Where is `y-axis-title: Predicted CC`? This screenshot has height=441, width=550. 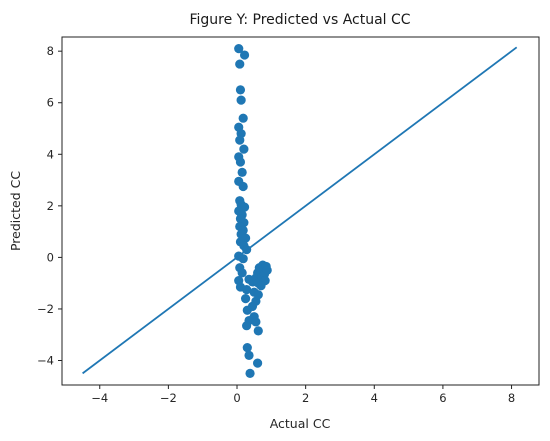 y-axis-title: Predicted CC is located at coordinates (15, 211).